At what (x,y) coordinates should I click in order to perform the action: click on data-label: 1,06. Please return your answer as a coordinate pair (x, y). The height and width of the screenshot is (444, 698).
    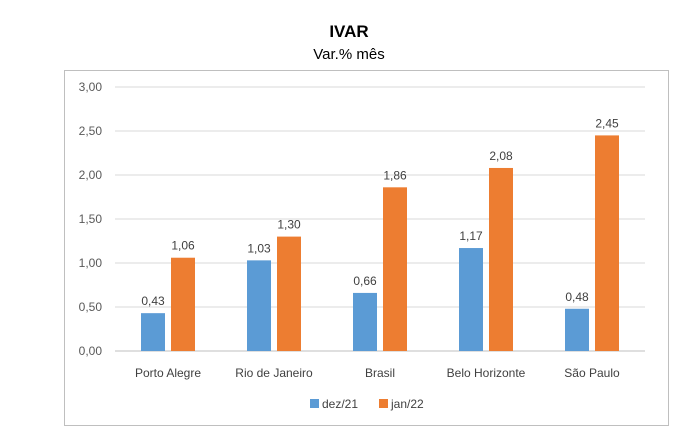
    Looking at the image, I should click on (183, 246).